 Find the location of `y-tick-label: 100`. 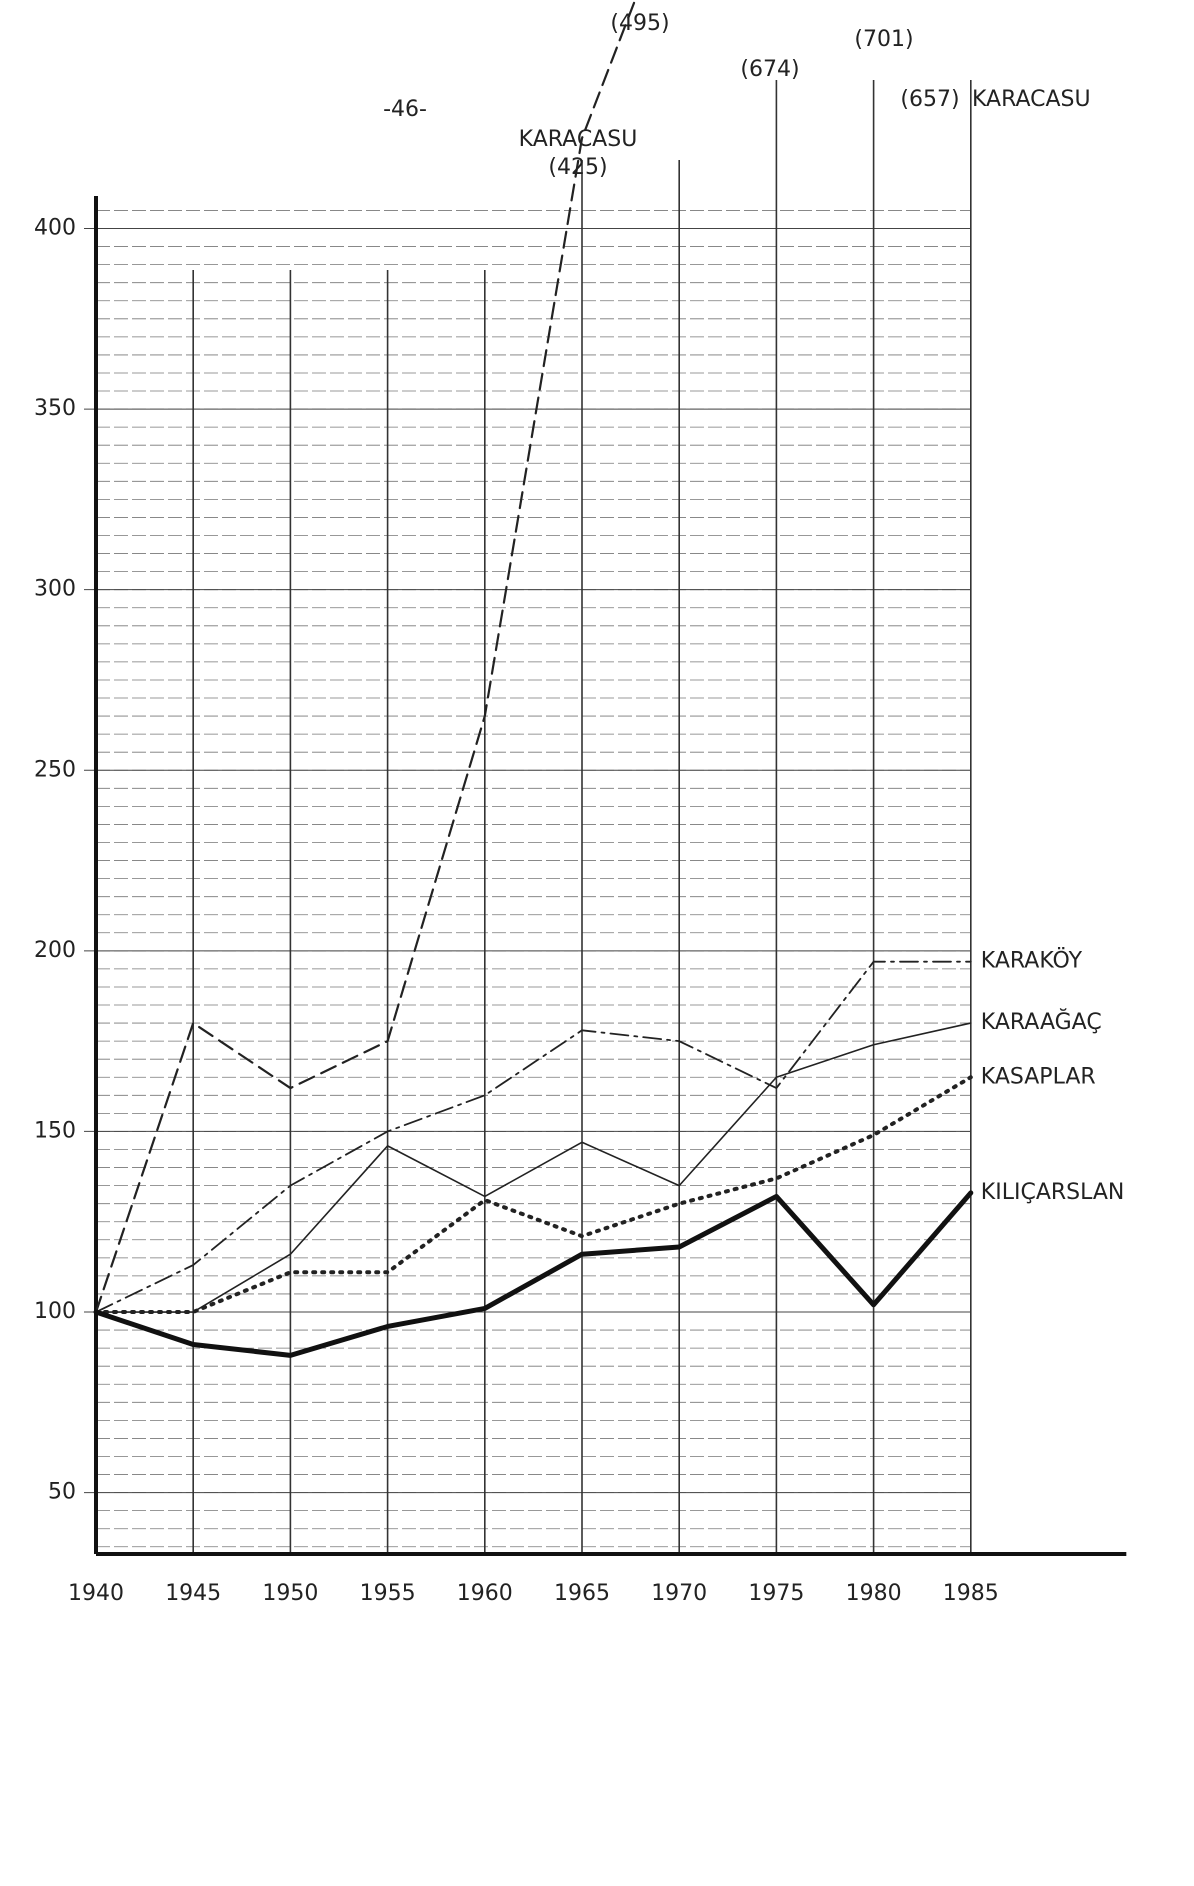

y-tick-label: 100 is located at coordinates (55, 1311).